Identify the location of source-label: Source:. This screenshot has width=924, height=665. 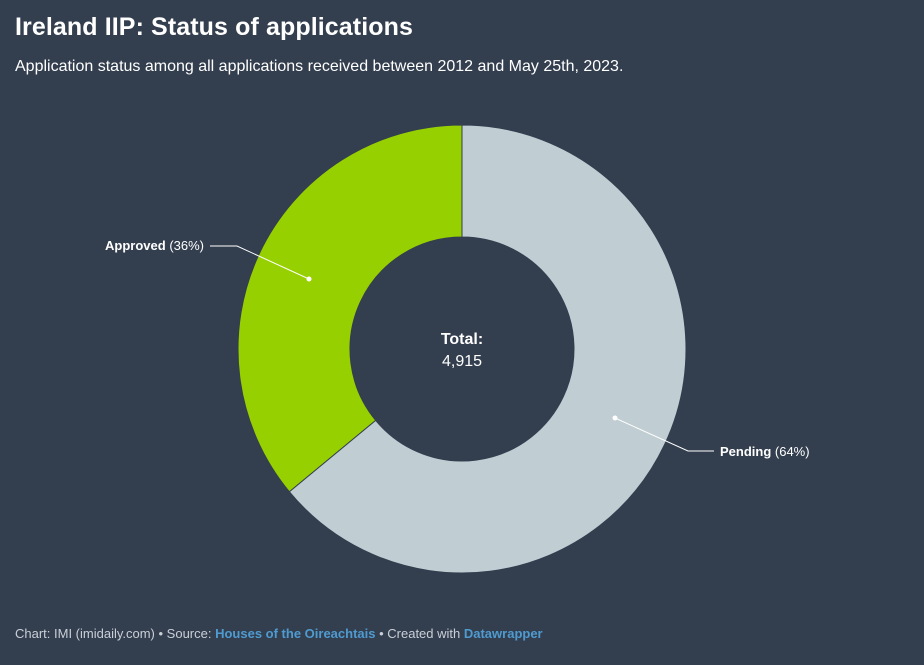
(191, 633).